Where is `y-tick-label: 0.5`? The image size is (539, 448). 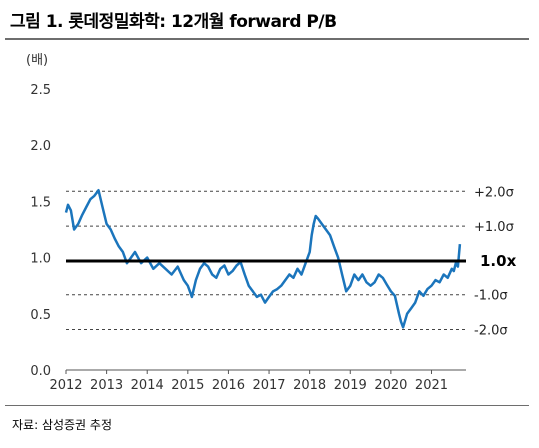
y-tick-label: 0.5 is located at coordinates (40, 315).